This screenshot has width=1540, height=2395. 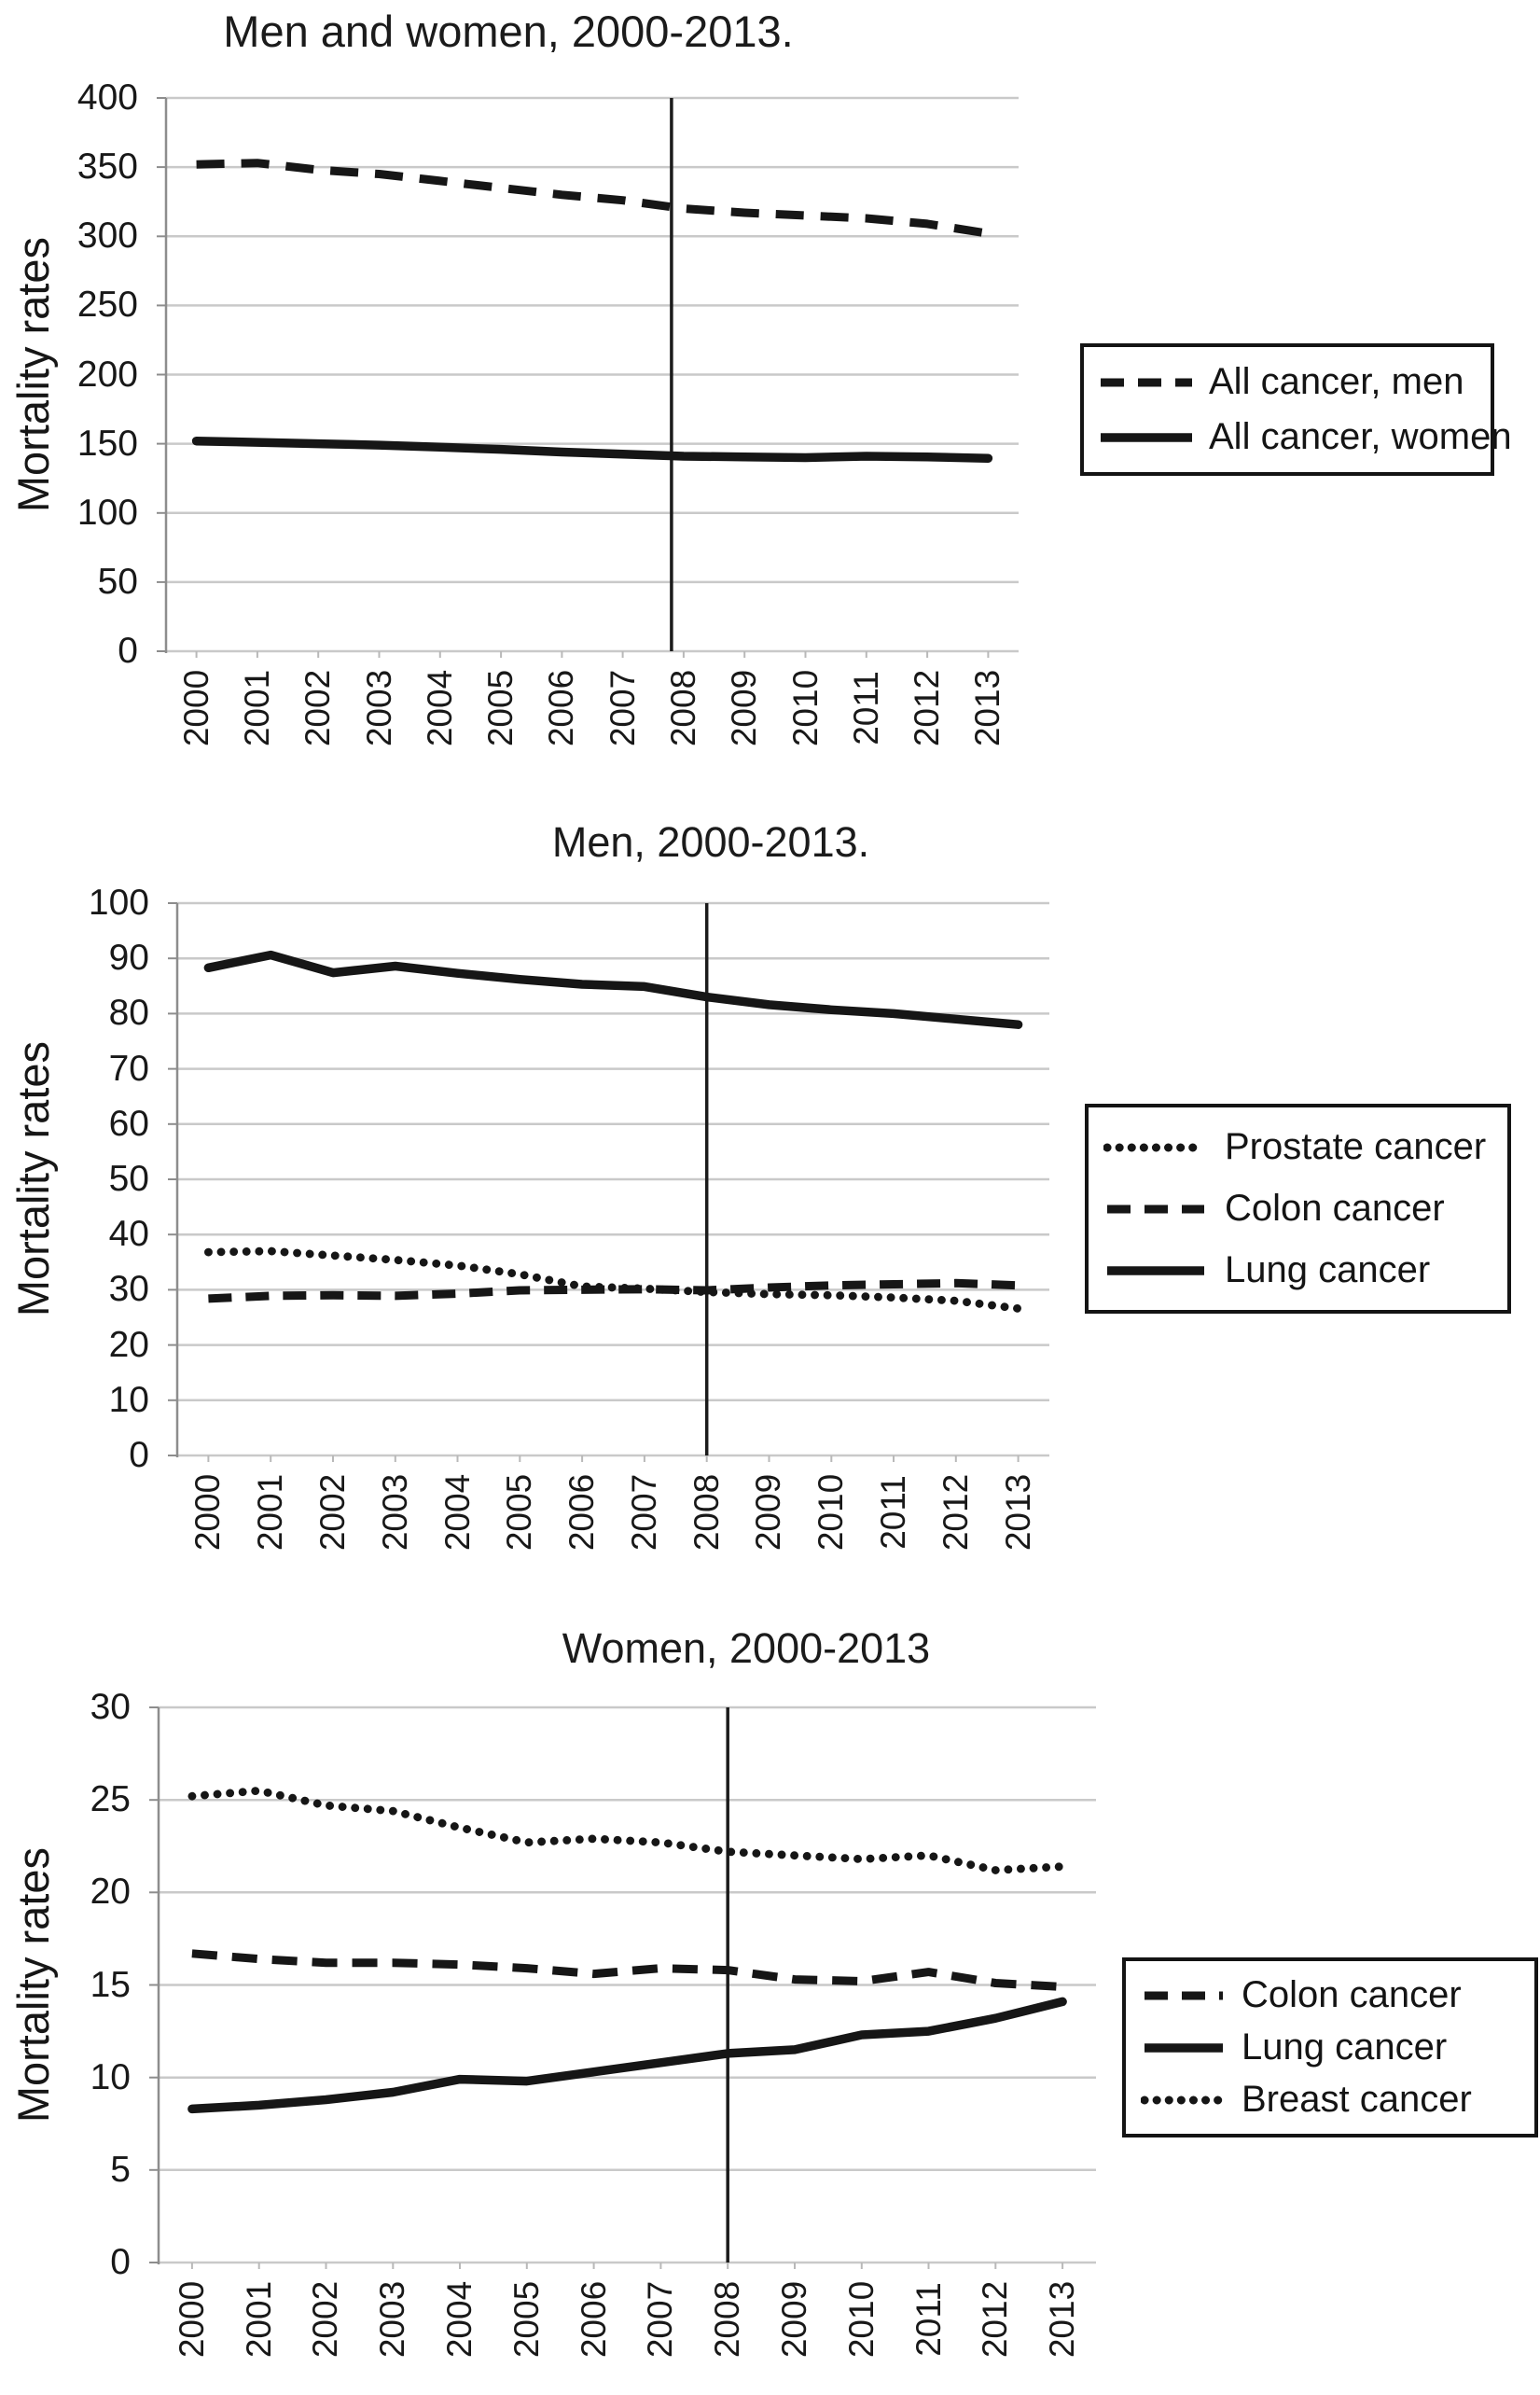 What do you see at coordinates (627, 1830) in the screenshot?
I see `series-breast-cancer` at bounding box center [627, 1830].